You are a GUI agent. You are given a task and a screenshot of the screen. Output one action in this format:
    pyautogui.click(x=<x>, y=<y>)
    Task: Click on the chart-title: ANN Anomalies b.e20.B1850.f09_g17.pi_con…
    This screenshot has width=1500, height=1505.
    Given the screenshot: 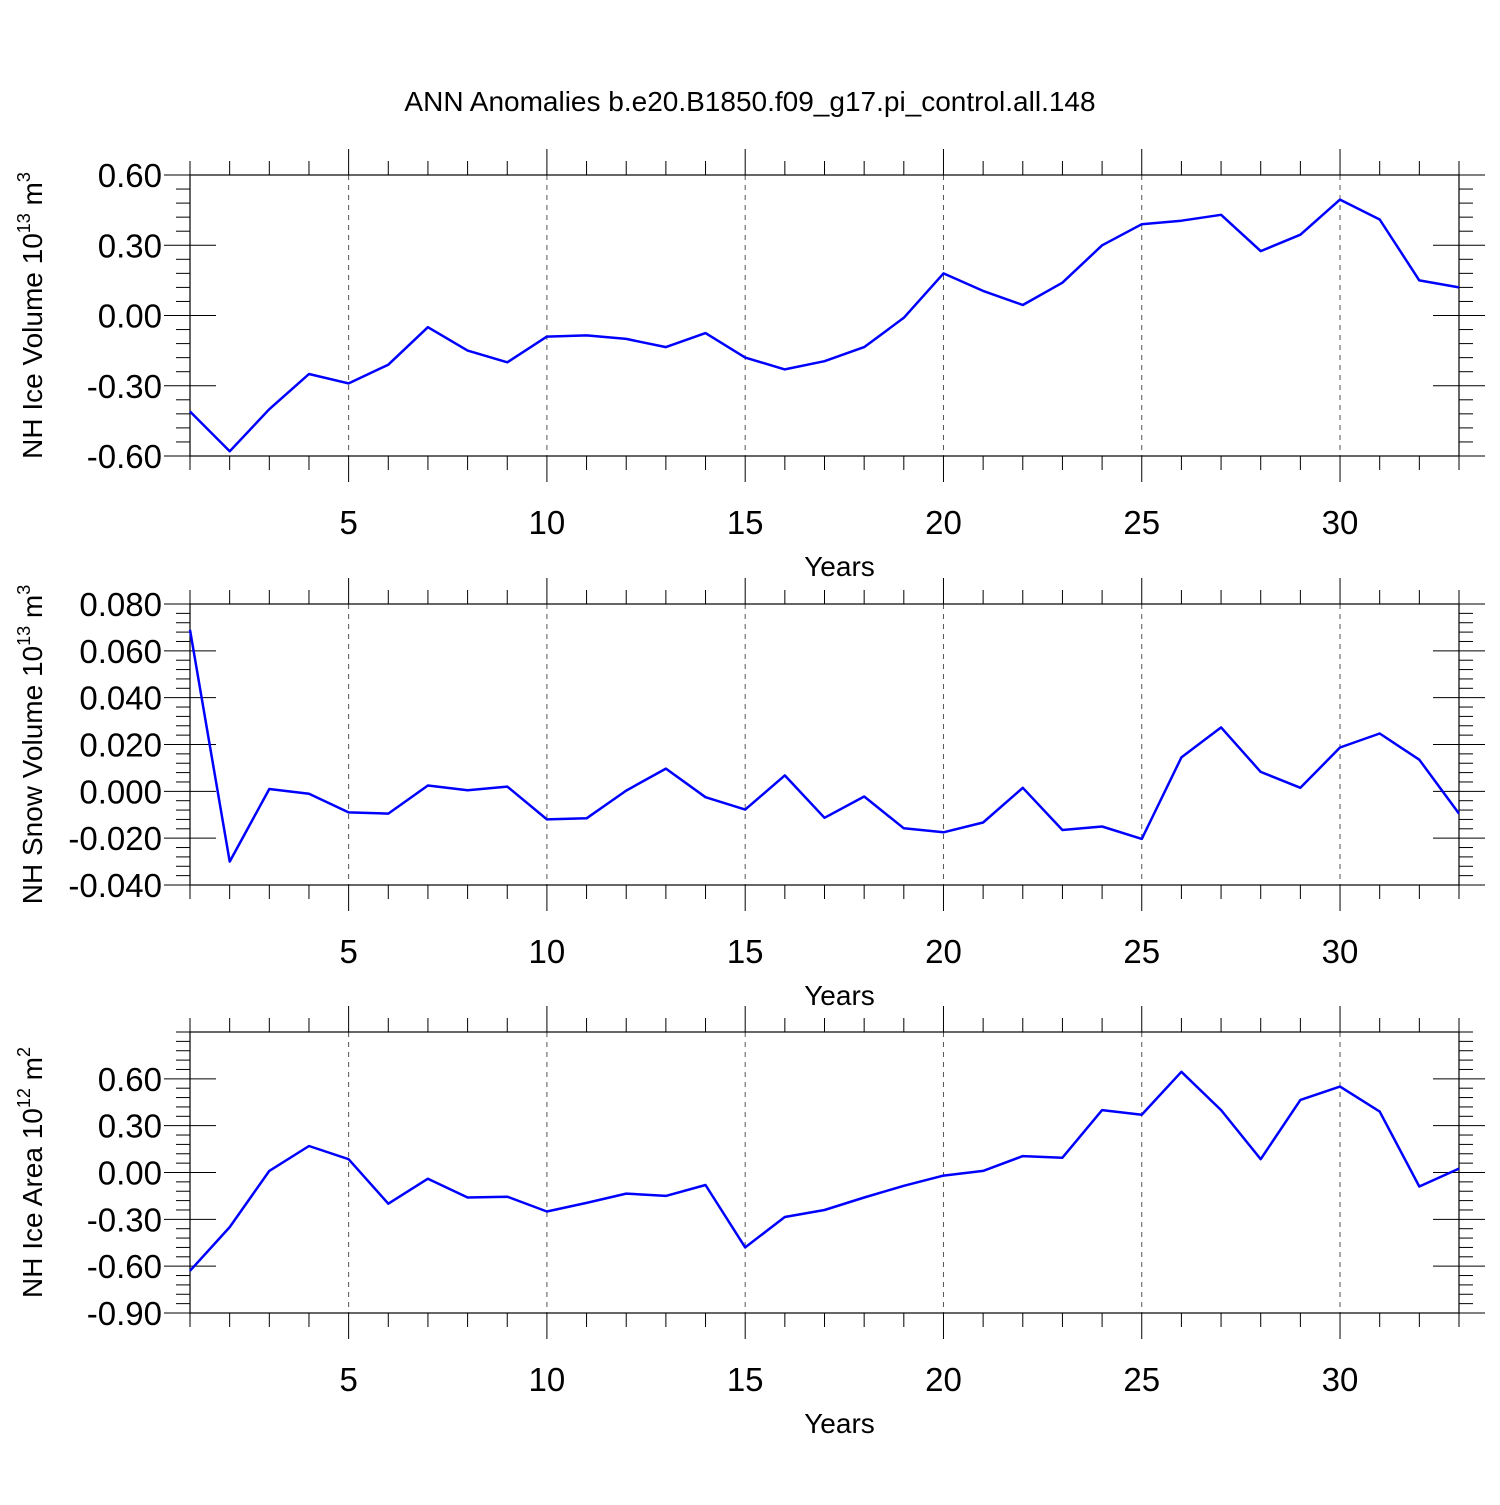 What is the action you would take?
    pyautogui.click(x=749, y=101)
    